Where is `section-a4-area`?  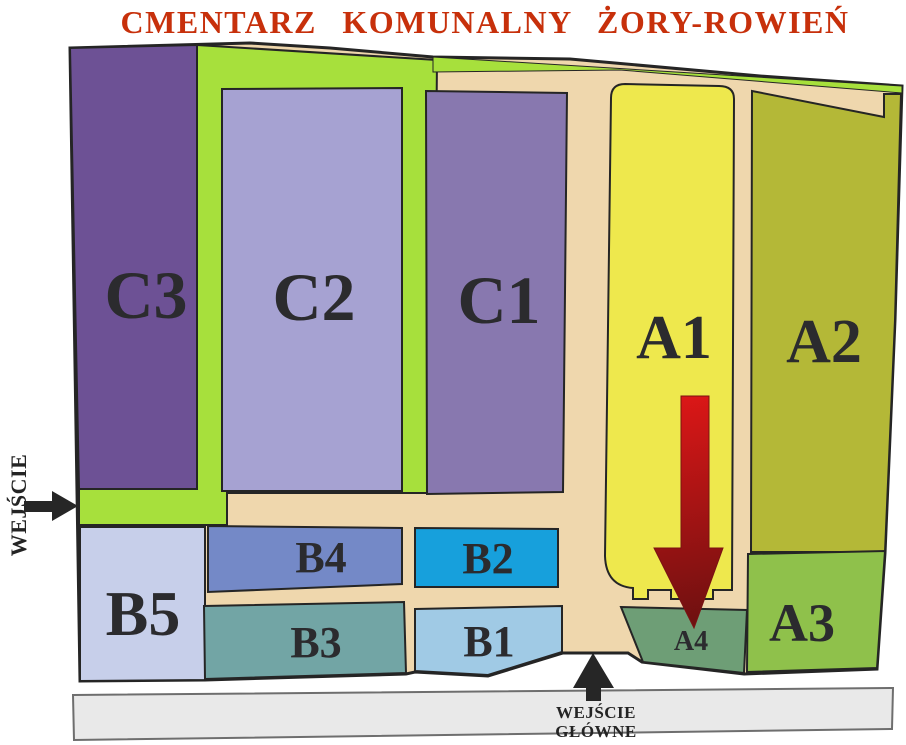
section-a4-area is located at coordinates (684, 640).